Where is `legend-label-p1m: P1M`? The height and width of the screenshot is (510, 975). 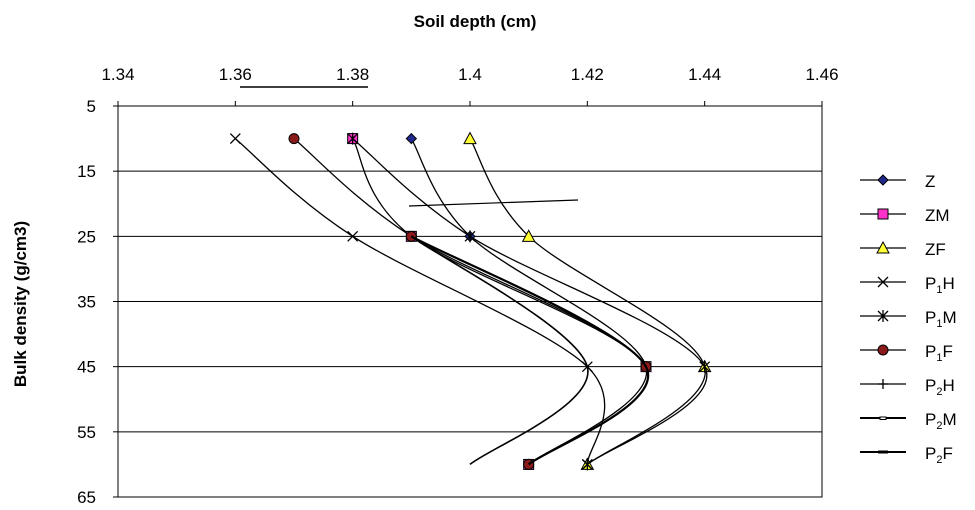 legend-label-p1m: P1M is located at coordinates (941, 319).